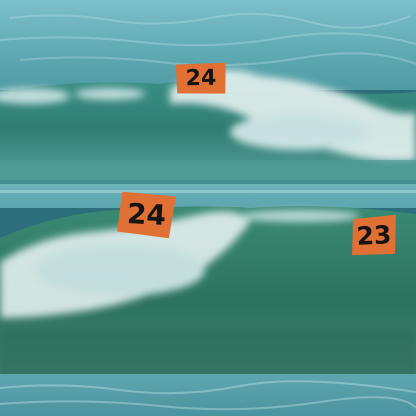 This screenshot has width=416, height=416. Describe the element at coordinates (208, 172) in the screenshot. I see `upper-wave-base` at that location.